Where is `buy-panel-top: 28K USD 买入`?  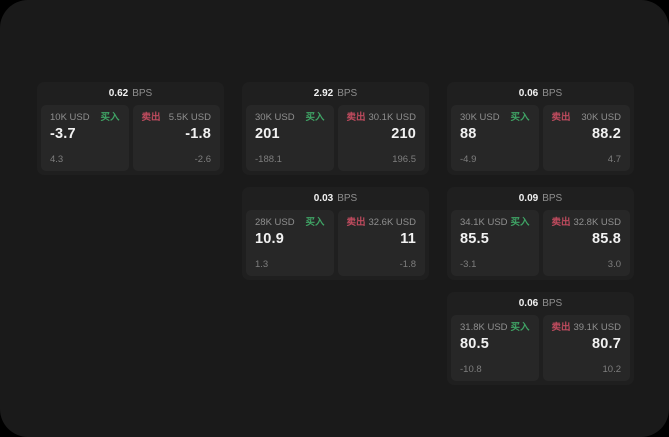
buy-panel-top: 28K USD 买入 is located at coordinates (290, 223).